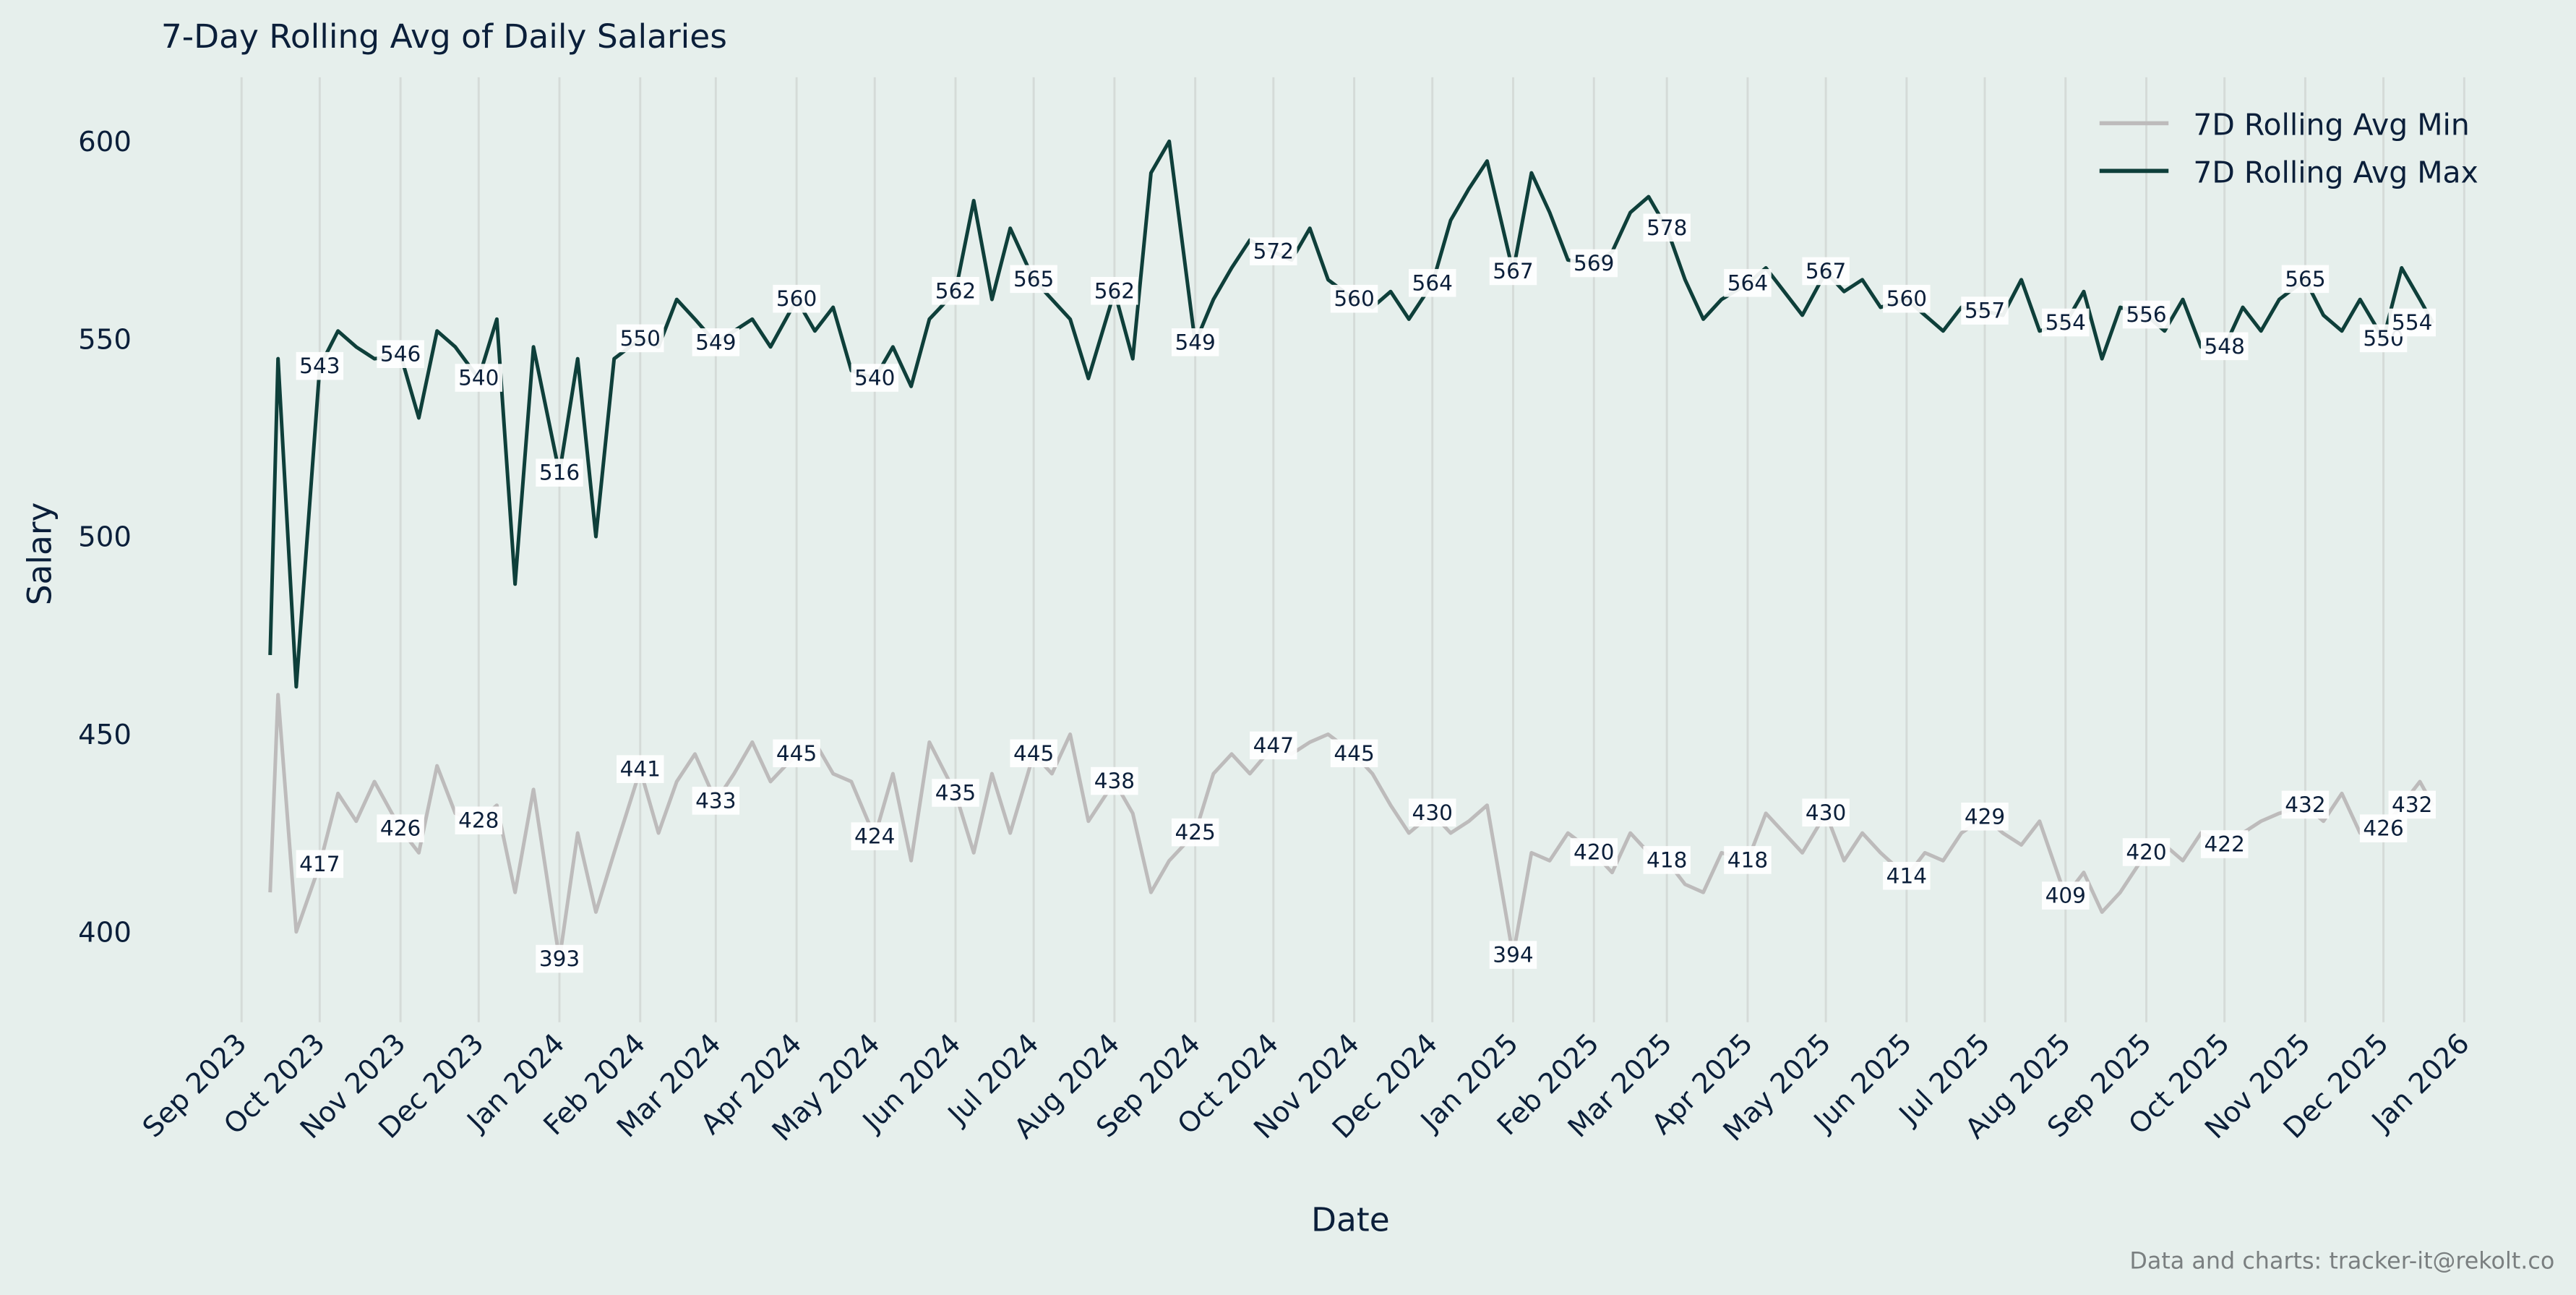 The height and width of the screenshot is (1295, 2576). Describe the element at coordinates (401, 354) in the screenshot. I see `data-label-text: 546` at that location.